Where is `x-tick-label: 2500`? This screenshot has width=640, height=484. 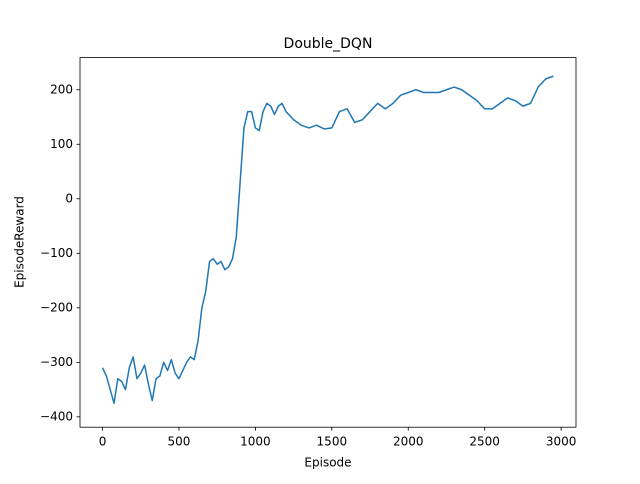 x-tick-label: 2500 is located at coordinates (484, 442).